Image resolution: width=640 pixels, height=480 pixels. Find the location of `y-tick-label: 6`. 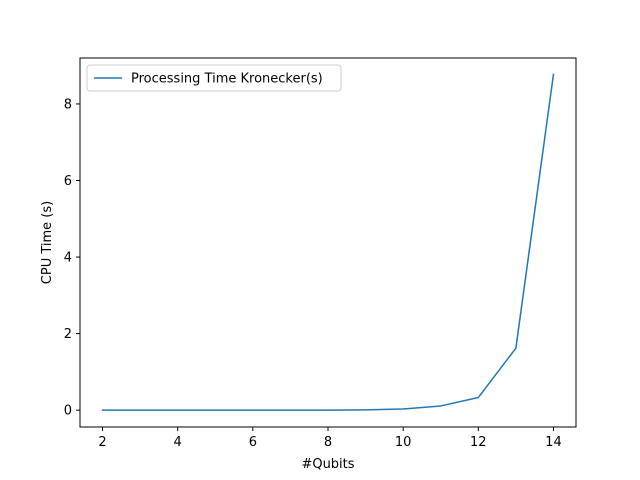

y-tick-label: 6 is located at coordinates (68, 181).